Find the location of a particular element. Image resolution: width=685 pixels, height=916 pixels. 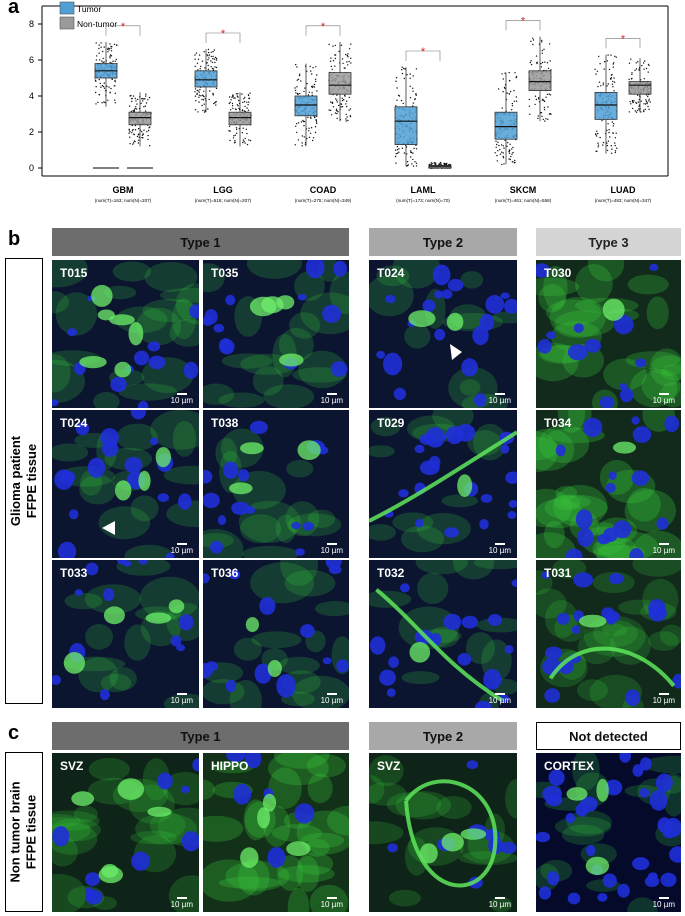

header-type1-c: Type 1 is located at coordinates (200, 736).